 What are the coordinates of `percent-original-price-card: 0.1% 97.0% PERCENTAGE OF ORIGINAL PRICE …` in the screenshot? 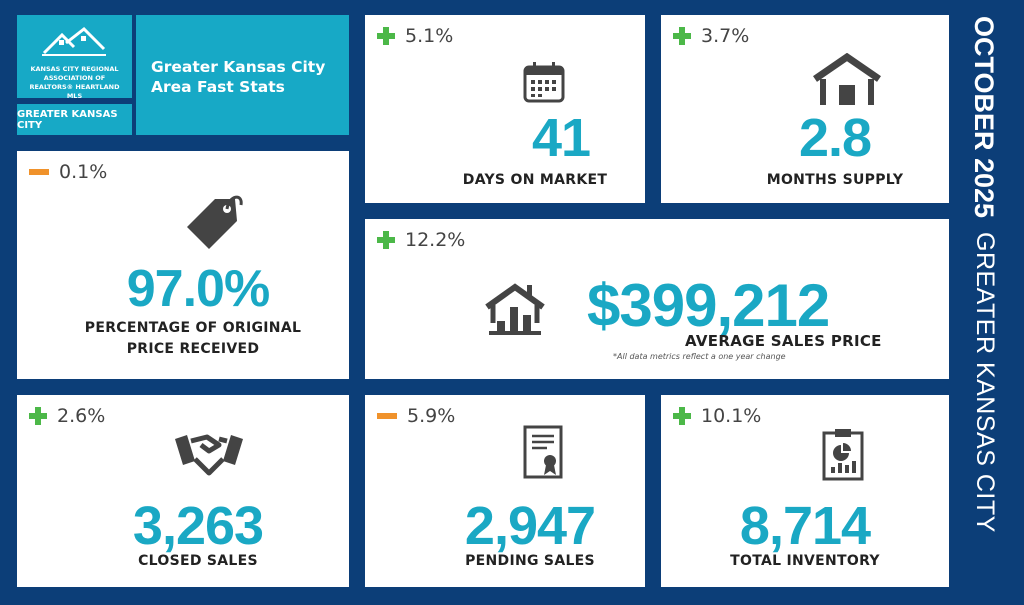 It's located at (183, 265).